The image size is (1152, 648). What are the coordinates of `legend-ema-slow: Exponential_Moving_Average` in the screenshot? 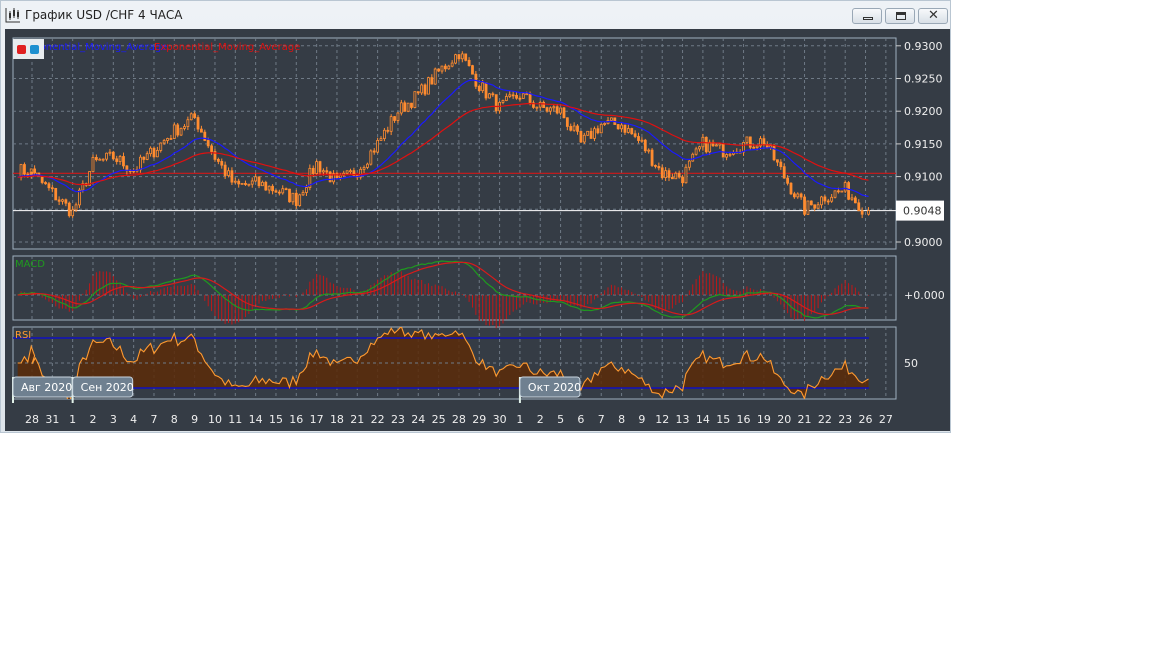 It's located at (227, 47).